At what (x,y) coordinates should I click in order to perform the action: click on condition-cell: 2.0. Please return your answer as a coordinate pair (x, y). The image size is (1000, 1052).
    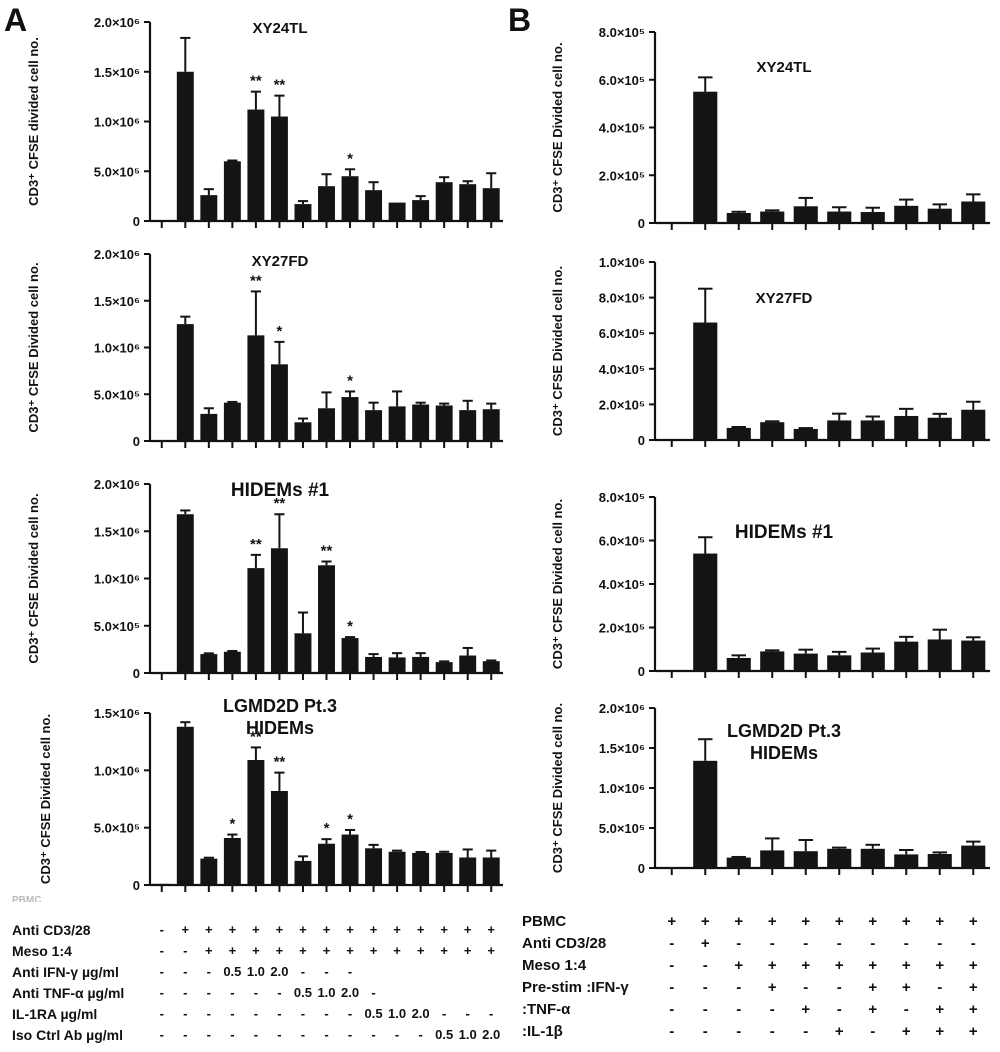
    Looking at the image, I should click on (491, 1034).